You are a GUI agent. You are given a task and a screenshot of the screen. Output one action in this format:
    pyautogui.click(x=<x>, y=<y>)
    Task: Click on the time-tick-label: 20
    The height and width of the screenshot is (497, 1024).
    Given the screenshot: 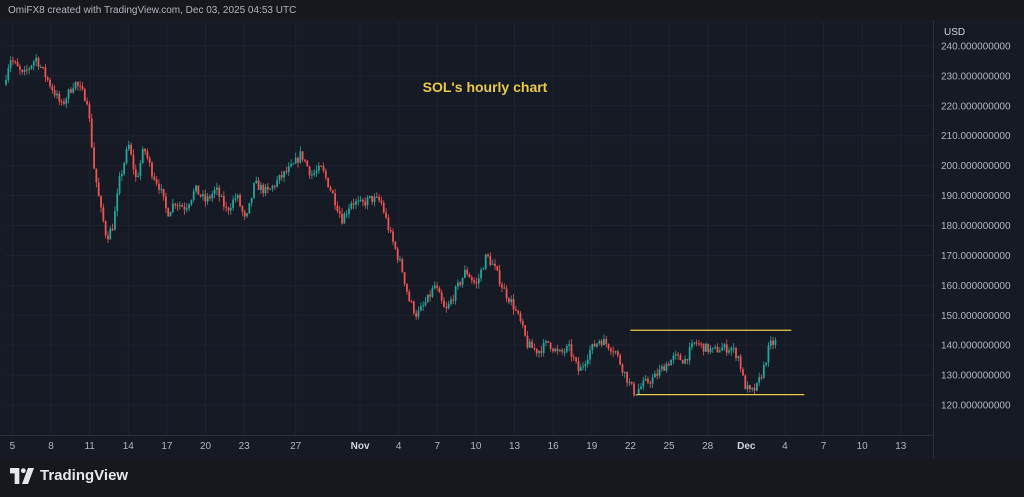 What is the action you would take?
    pyautogui.click(x=206, y=446)
    